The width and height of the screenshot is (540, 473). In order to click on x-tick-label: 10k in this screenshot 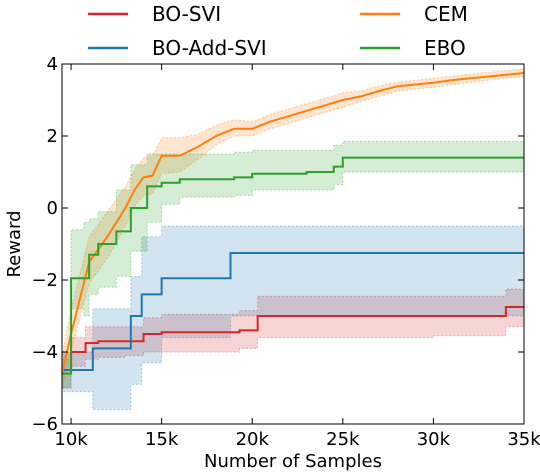, I will do `click(71, 439)`.